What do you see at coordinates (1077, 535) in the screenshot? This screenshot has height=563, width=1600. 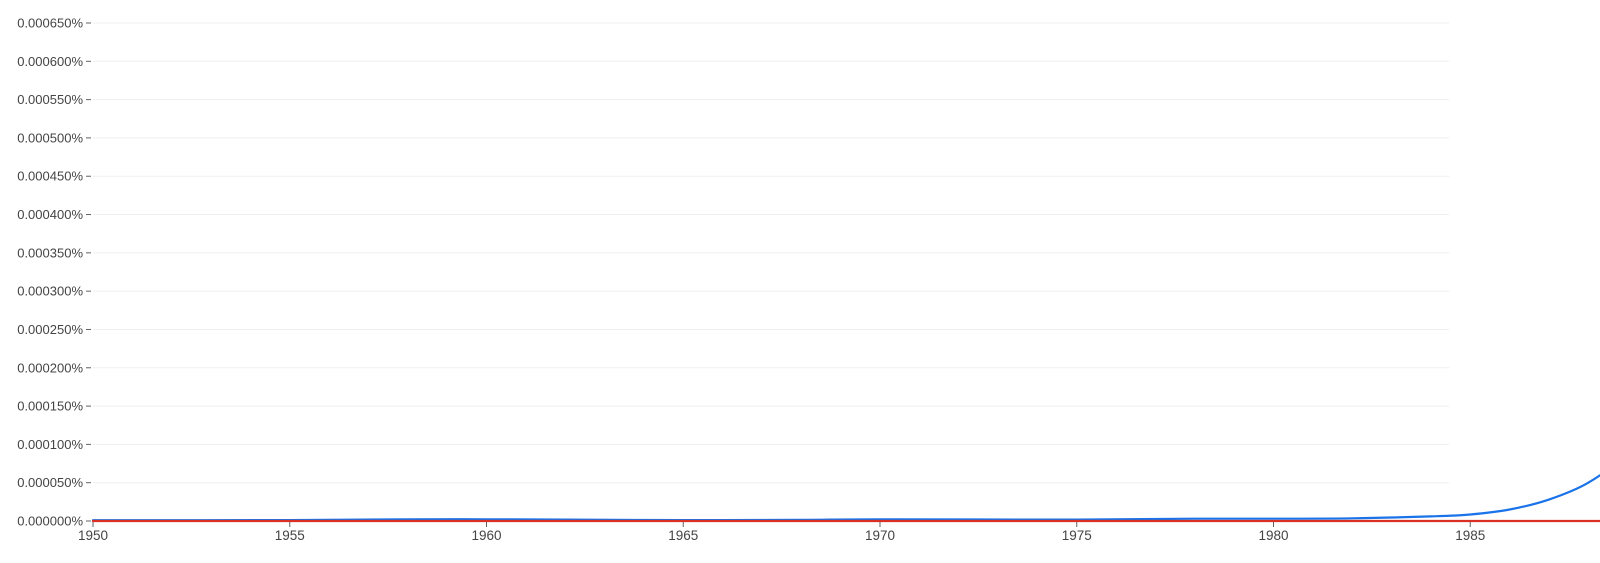 I see `x-tick-label: 1975` at bounding box center [1077, 535].